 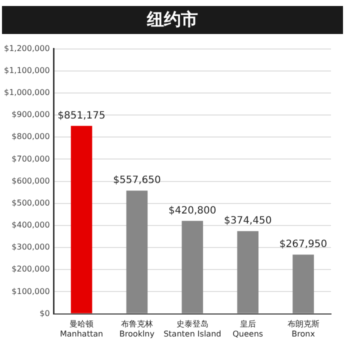 What do you see at coordinates (303, 329) in the screenshot?
I see `x-tick-label: 布朗克斯 Bronx` at bounding box center [303, 329].